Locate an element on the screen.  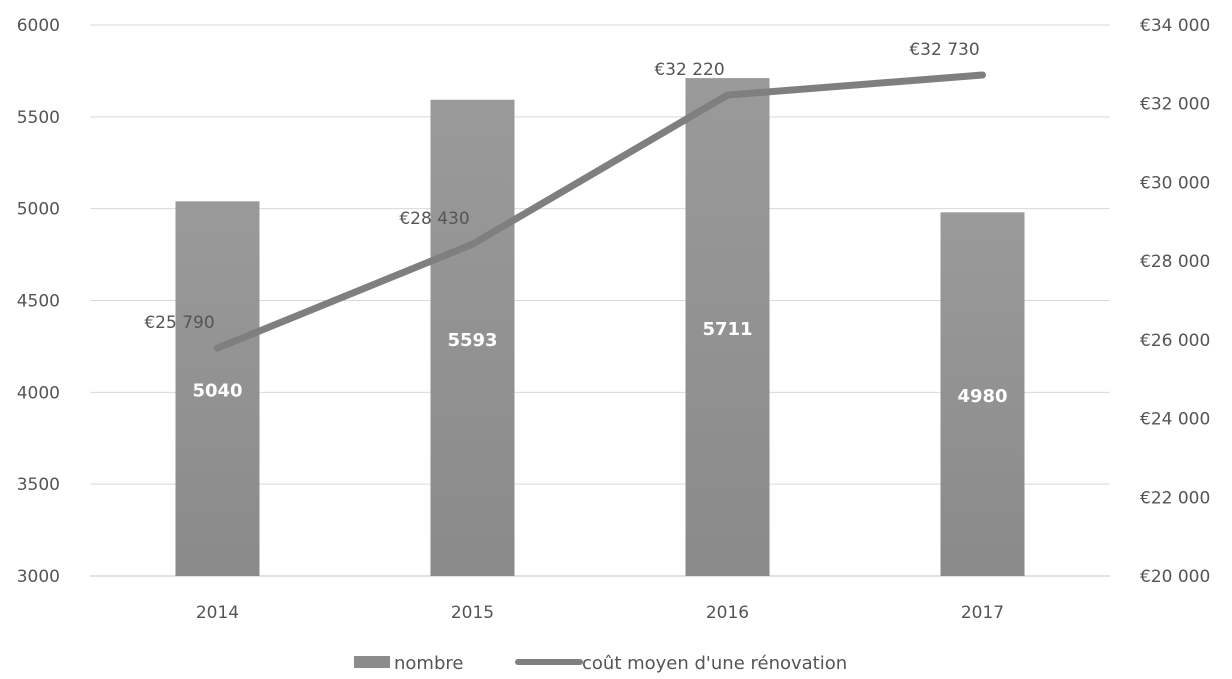
legend: nombre coût moyen d'une rénovation is located at coordinates (600, 663).